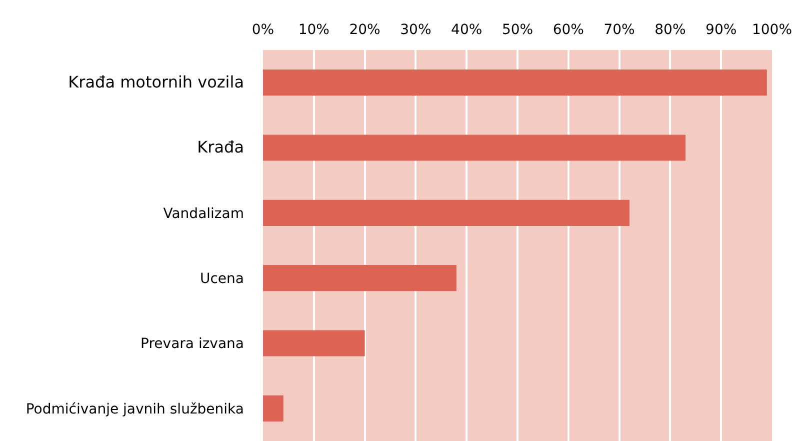  Describe the element at coordinates (670, 30) in the screenshot. I see `x-tick-label: 80%` at that location.